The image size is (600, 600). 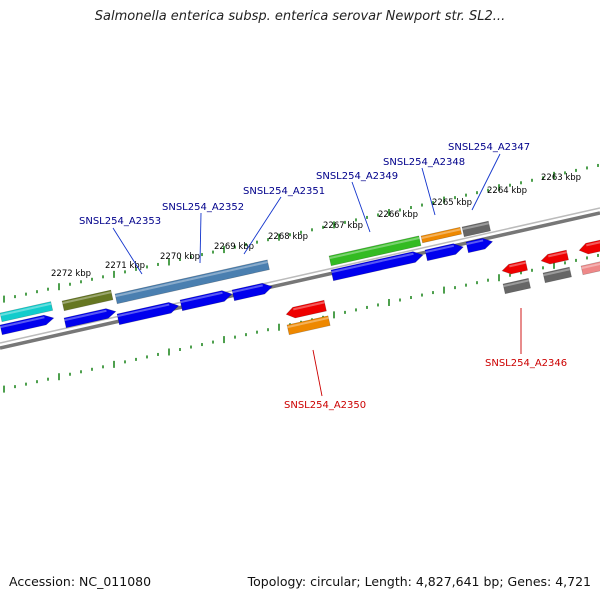 What do you see at coordinates (203, 207) in the screenshot?
I see `locus-tag-label: SNSL254_A2352` at bounding box center [203, 207].